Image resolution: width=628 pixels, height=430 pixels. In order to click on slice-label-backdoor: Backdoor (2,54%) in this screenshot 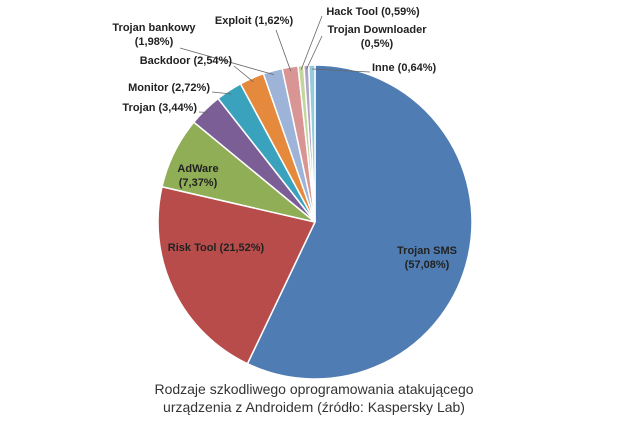, I will do `click(186, 61)`.